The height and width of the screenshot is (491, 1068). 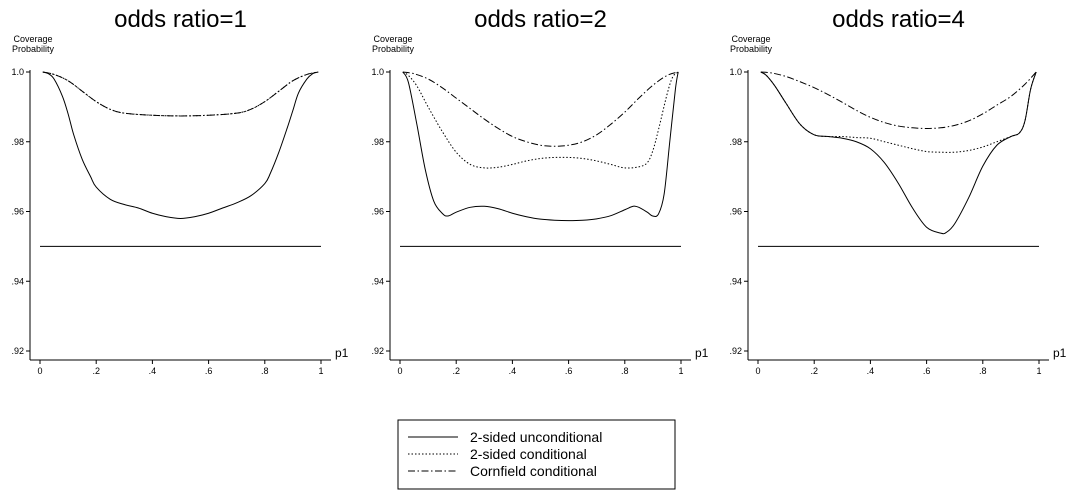 What do you see at coordinates (540, 19) in the screenshot?
I see `panel-title: odds ratio=2` at bounding box center [540, 19].